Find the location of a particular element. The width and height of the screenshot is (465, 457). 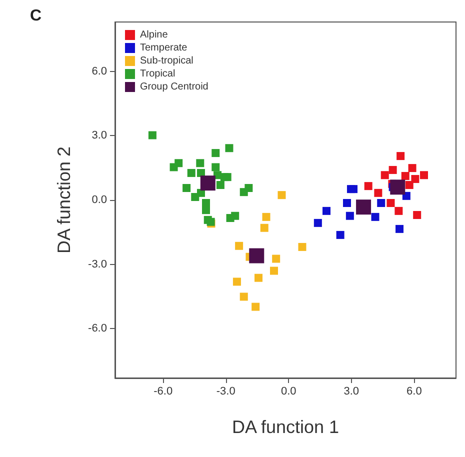

y-tick-label: 3.0 is located at coordinates (99, 136).